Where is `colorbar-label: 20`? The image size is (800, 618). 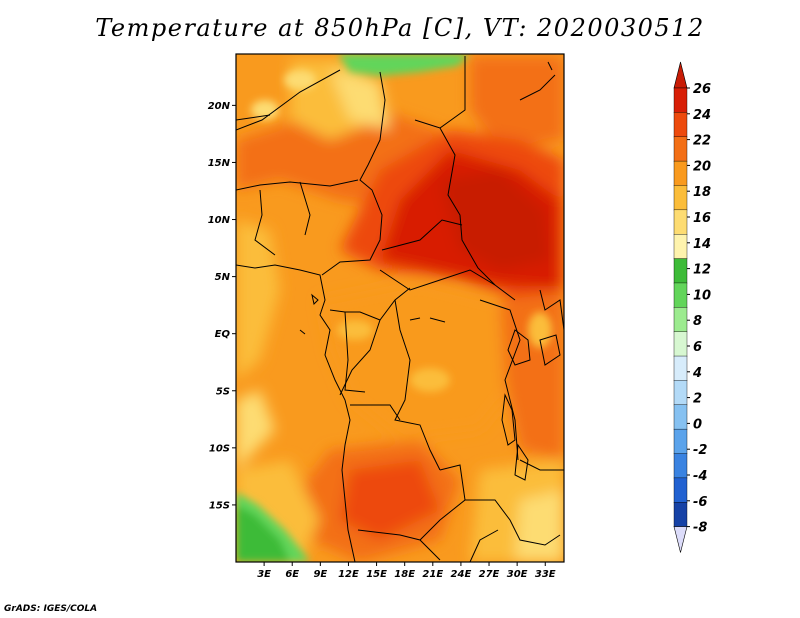
colorbar-label: 20 is located at coordinates (702, 166).